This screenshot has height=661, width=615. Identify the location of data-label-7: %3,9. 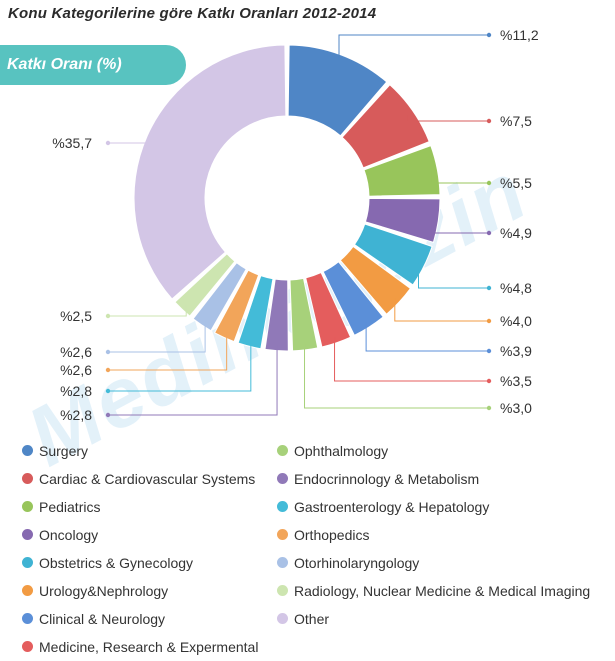
(516, 351).